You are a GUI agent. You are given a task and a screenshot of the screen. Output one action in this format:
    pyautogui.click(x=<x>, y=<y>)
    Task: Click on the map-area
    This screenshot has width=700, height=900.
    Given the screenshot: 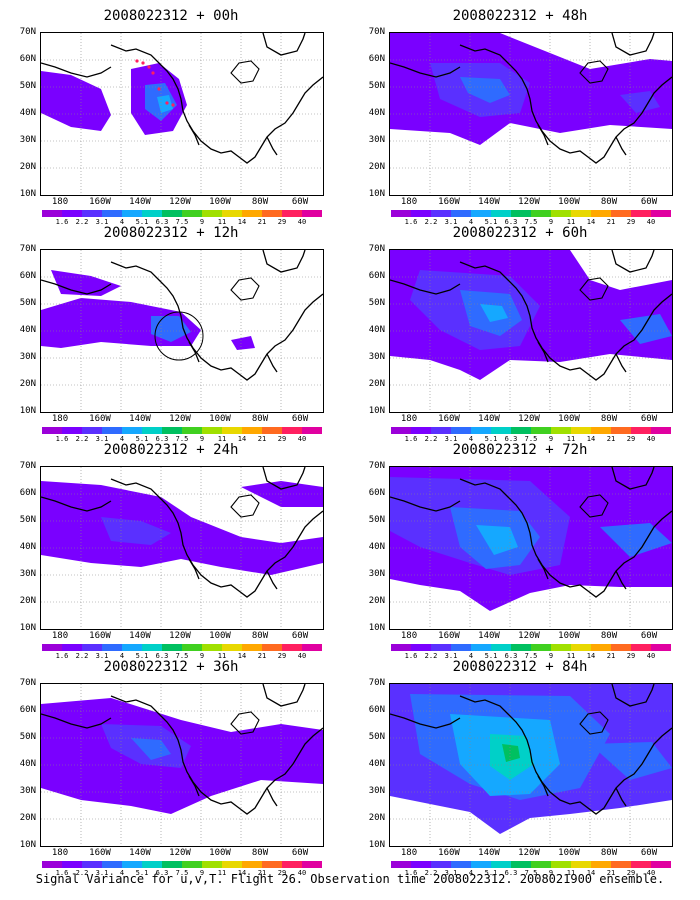 What is the action you would take?
    pyautogui.click(x=531, y=114)
    